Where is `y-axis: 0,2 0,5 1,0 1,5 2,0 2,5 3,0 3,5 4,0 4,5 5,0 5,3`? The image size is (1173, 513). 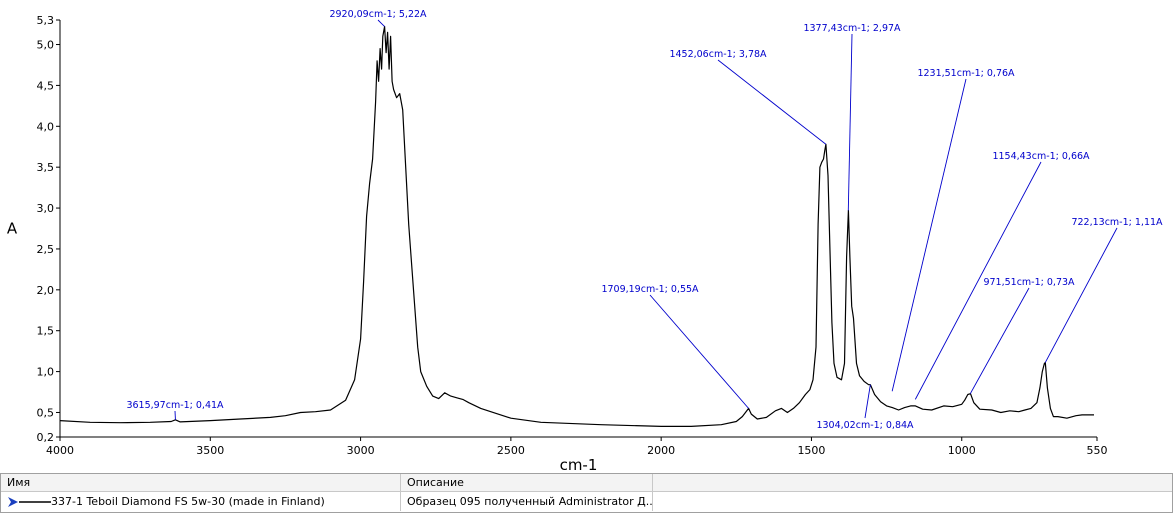
y-axis: 0,2 0,5 1,0 1,5 2,0 2,5 3,0 3,5 4,0 4,5 5,0 5,3 is located at coordinates (48, 229).